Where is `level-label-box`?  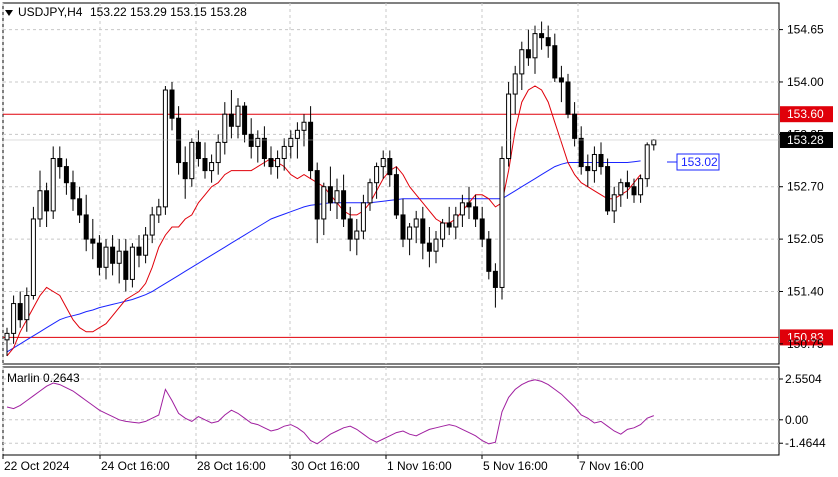
level-label-box is located at coordinates (806, 337).